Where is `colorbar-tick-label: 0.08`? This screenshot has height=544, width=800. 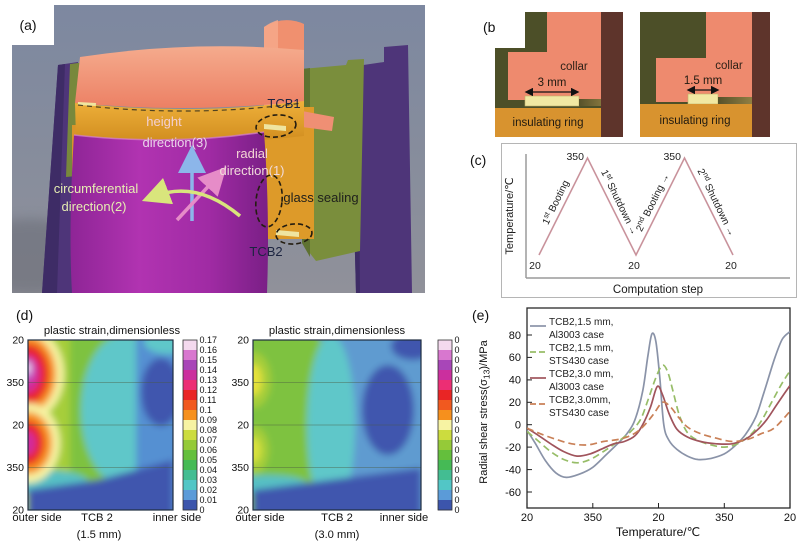 colorbar-tick-label: 0.08 is located at coordinates (209, 430).